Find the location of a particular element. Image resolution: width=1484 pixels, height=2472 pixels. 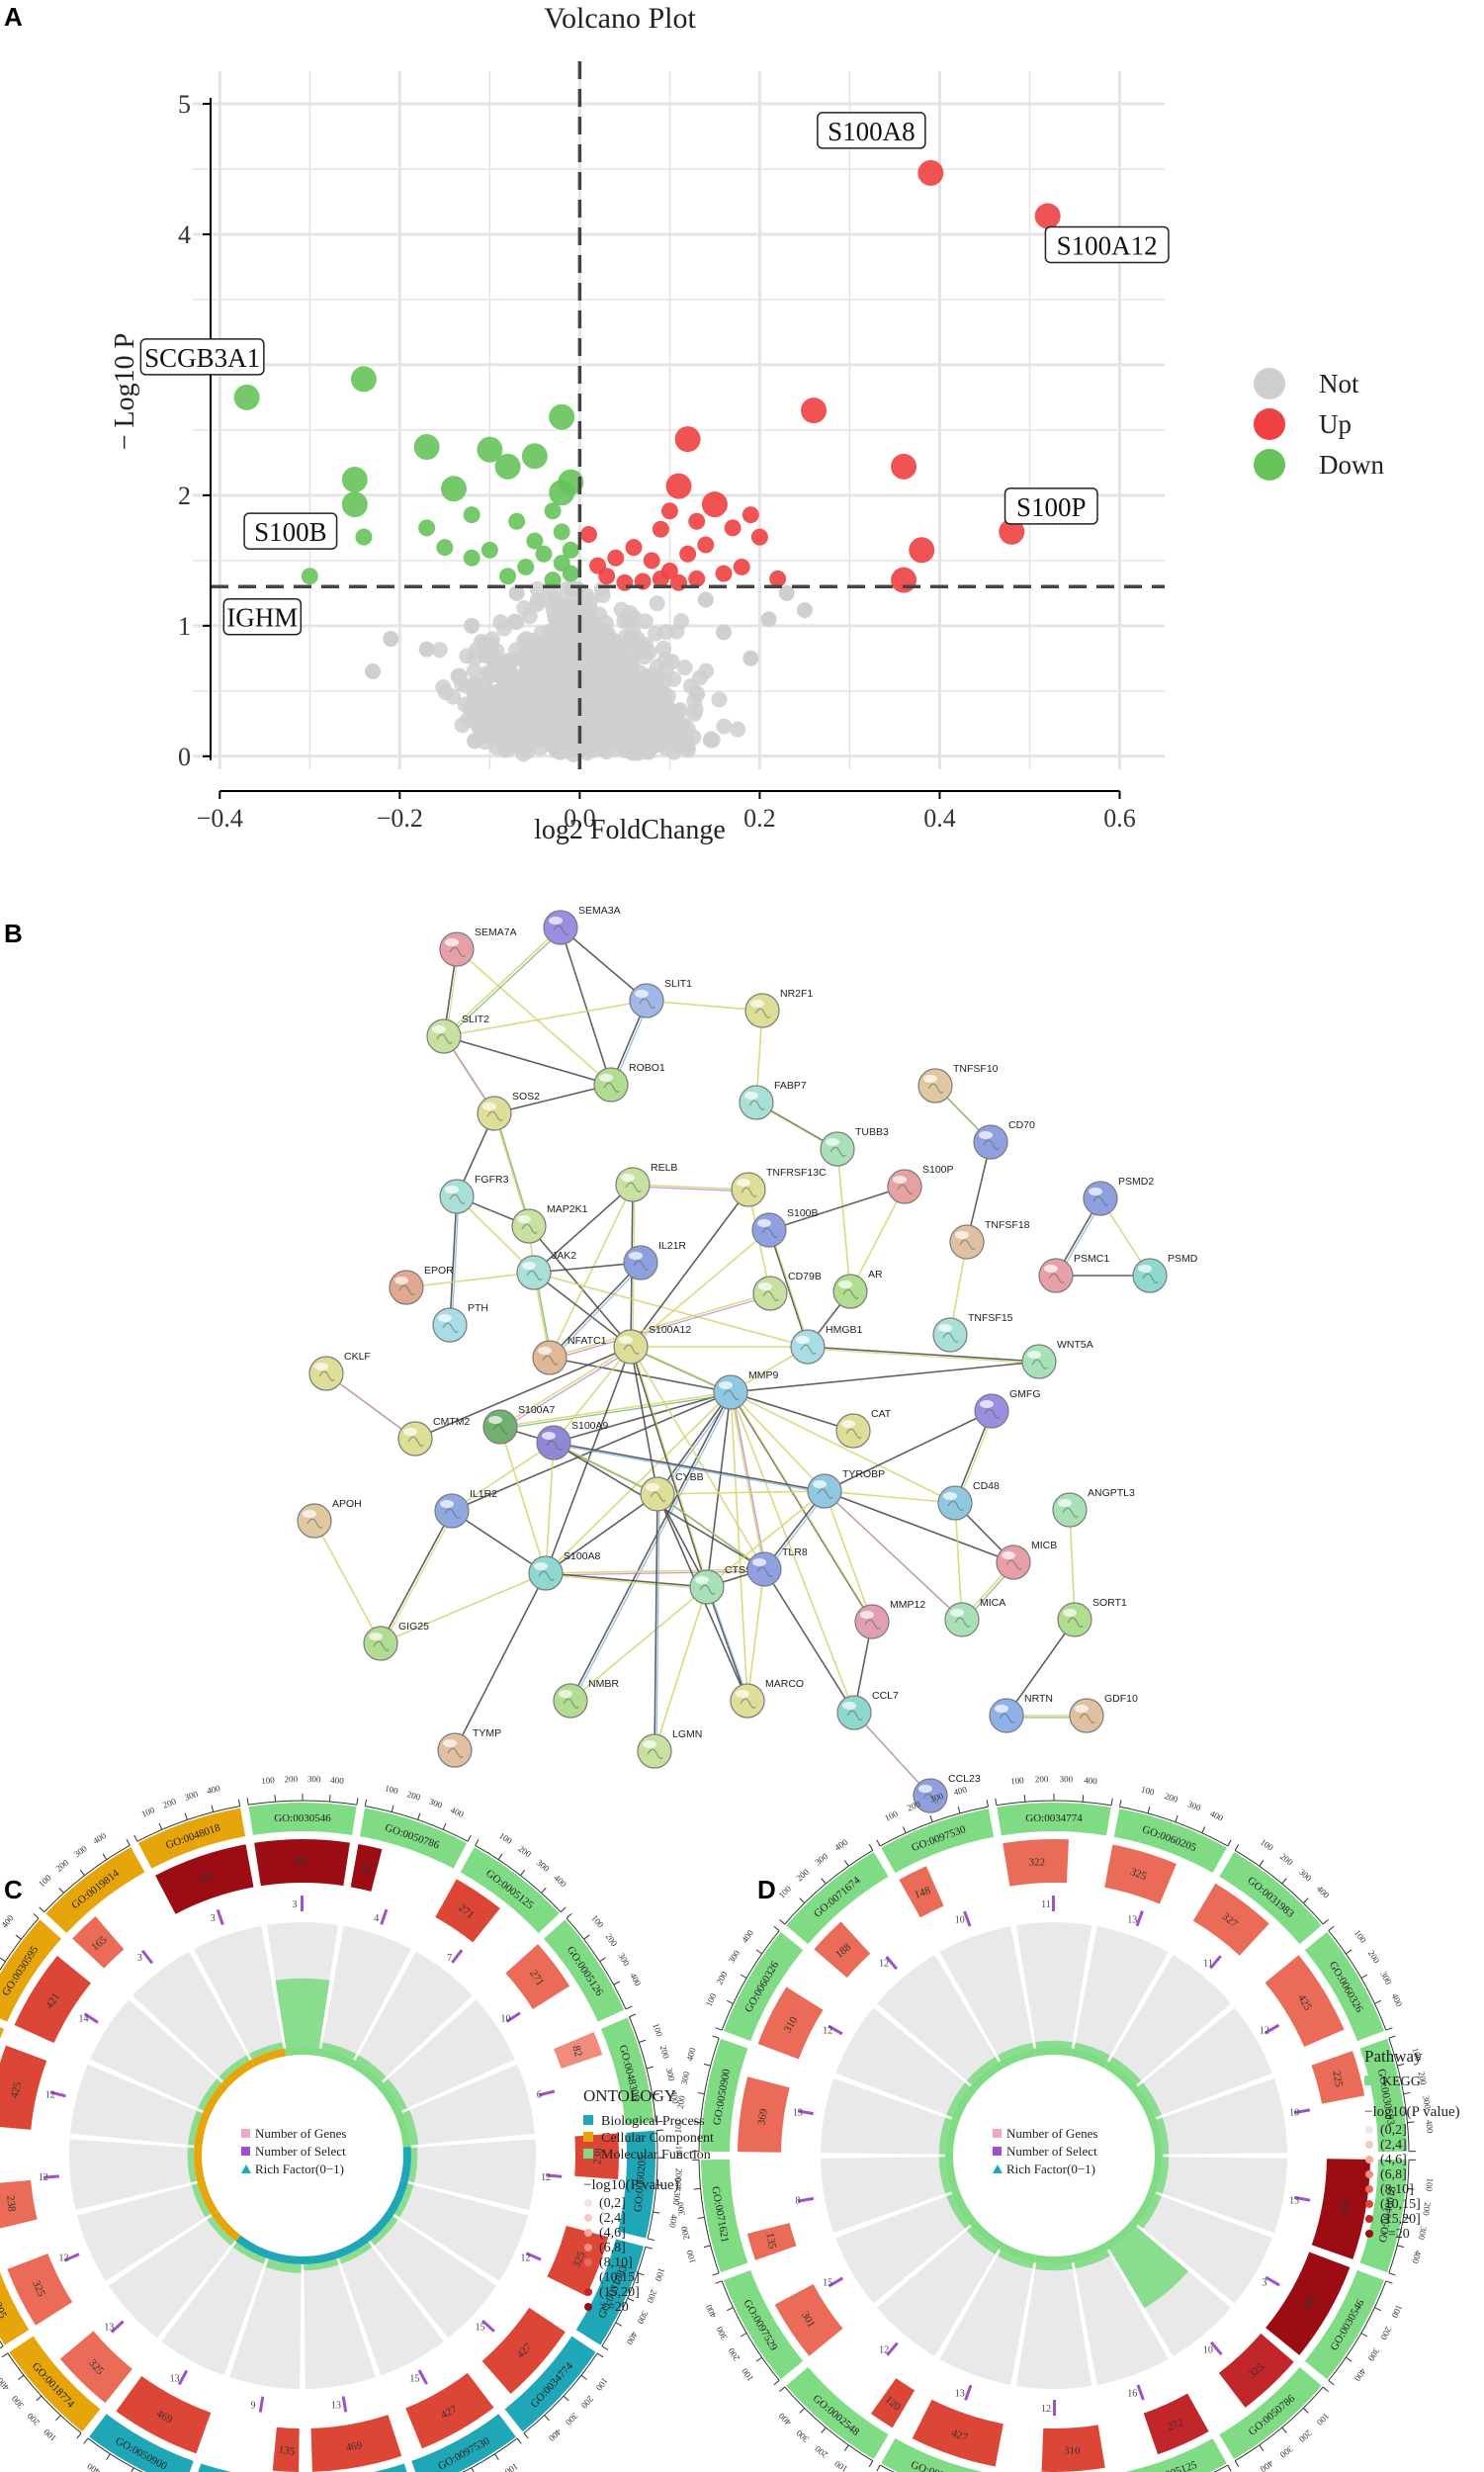

up-point is located at coordinates (750, 515).